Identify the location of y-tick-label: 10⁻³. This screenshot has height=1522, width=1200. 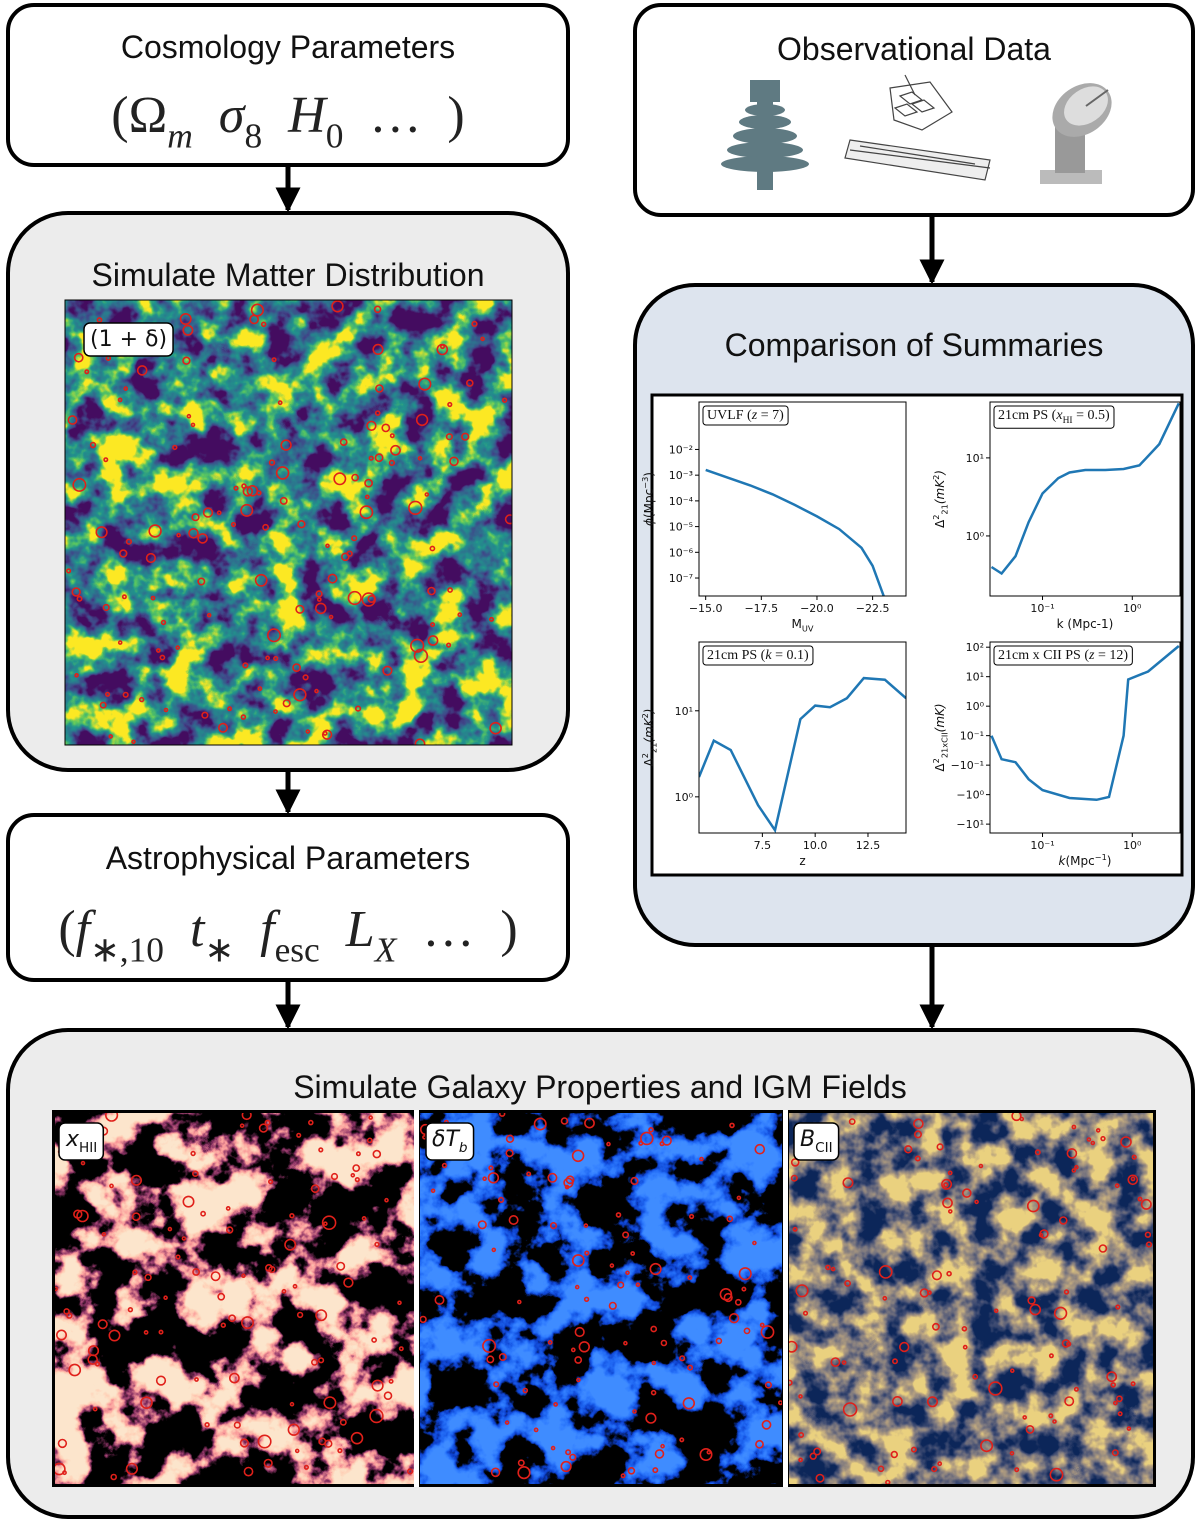
(681, 475).